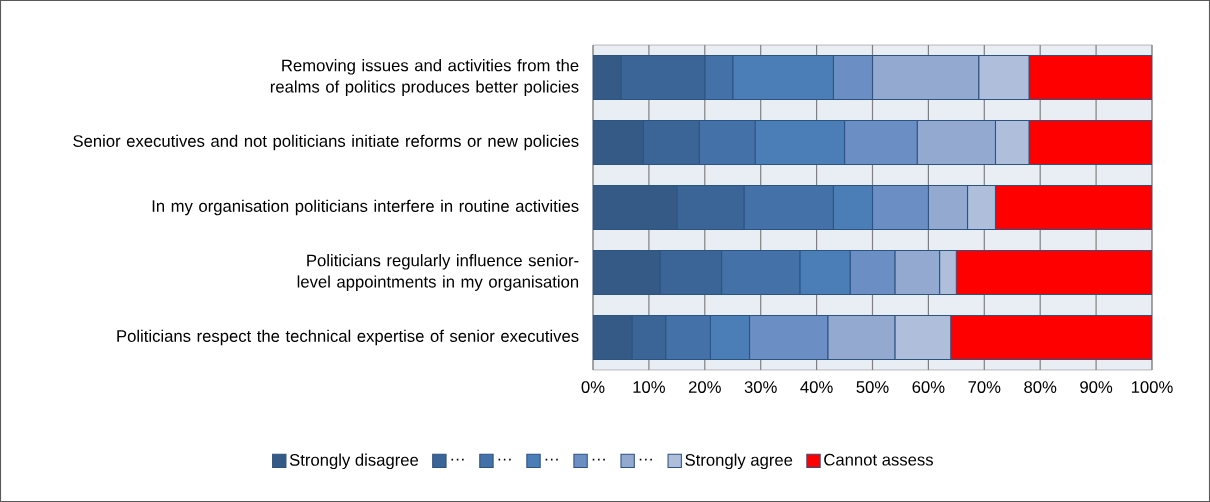 The image size is (1210, 502). I want to click on x-tick-label: 100%, so click(1152, 387).